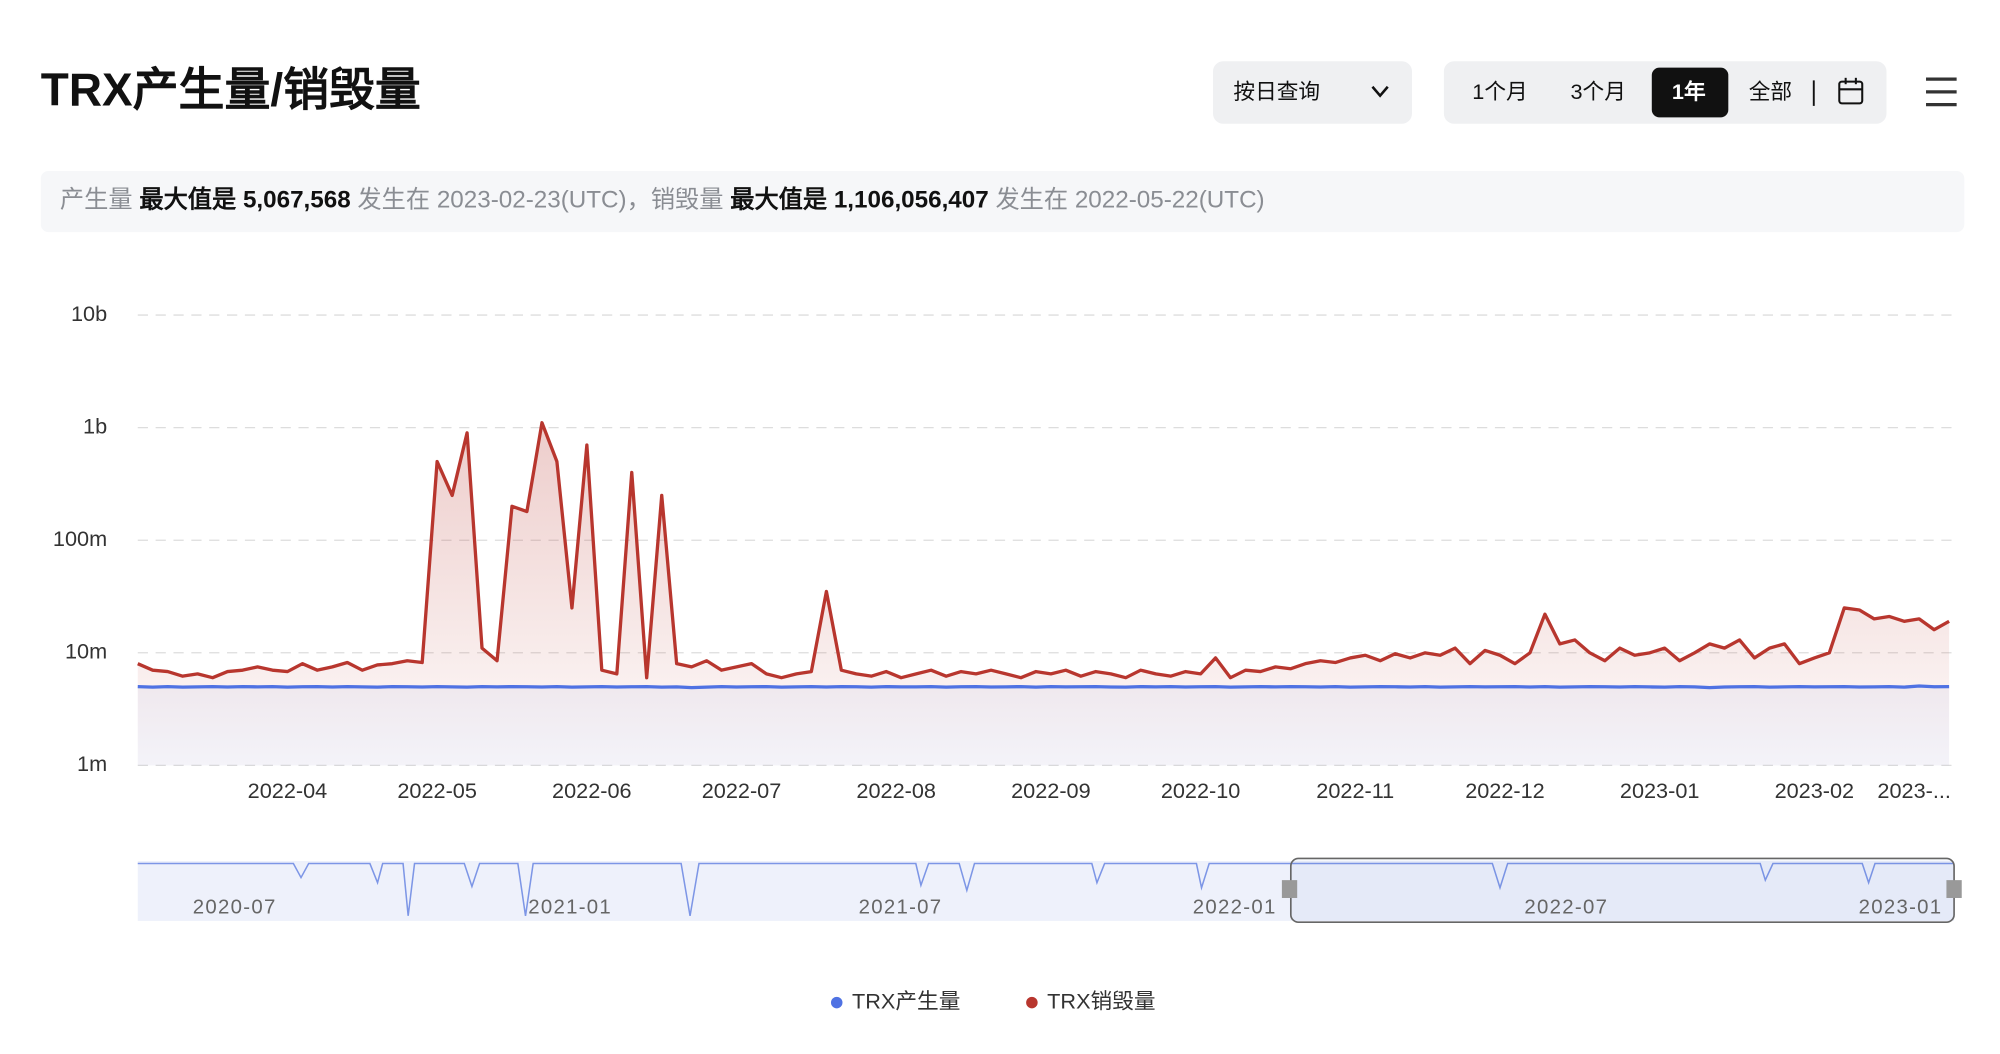 The image size is (2000, 1054). Describe the element at coordinates (1770, 91) in the screenshot. I see `range-button: 全部` at that location.